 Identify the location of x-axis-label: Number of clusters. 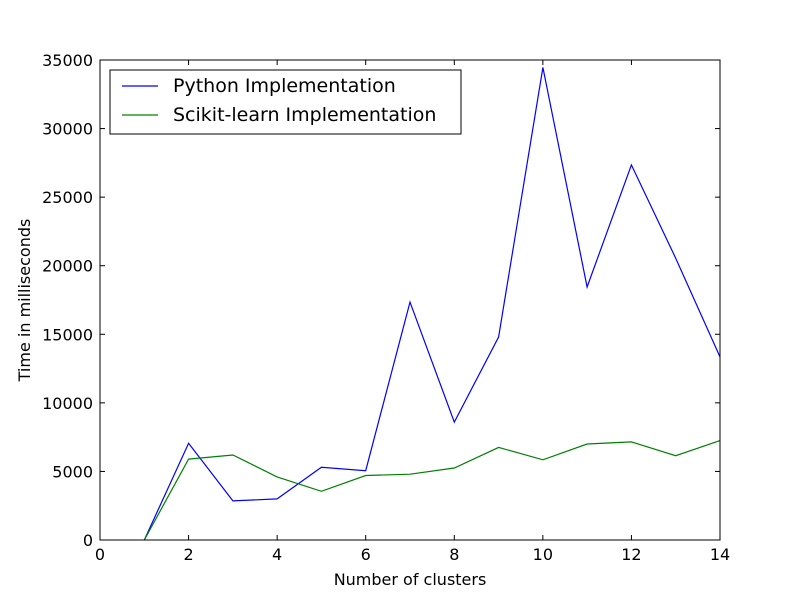
(410, 579).